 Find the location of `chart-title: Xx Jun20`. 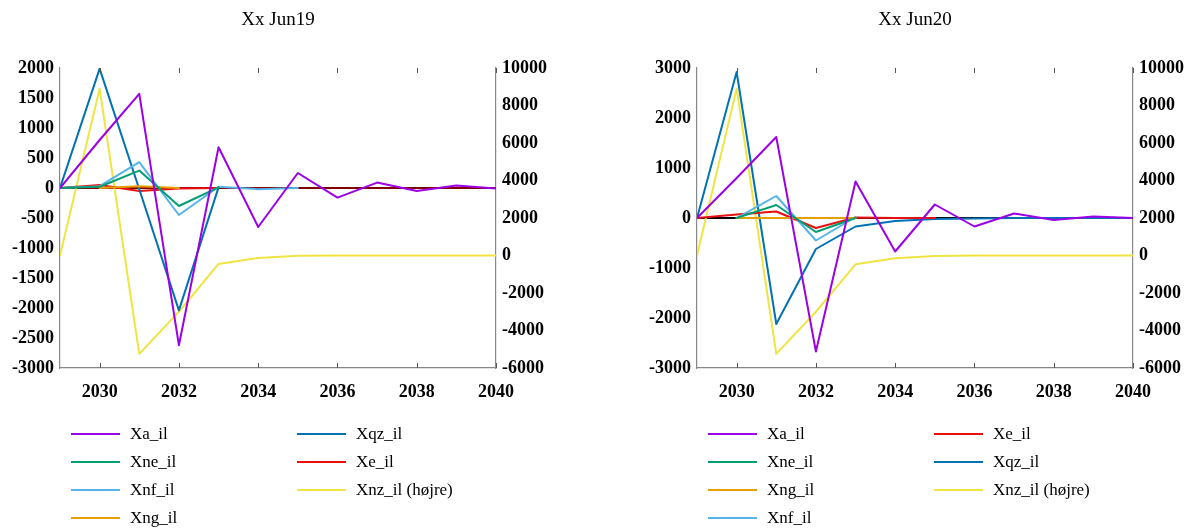

chart-title: Xx Jun20 is located at coordinates (915, 19).